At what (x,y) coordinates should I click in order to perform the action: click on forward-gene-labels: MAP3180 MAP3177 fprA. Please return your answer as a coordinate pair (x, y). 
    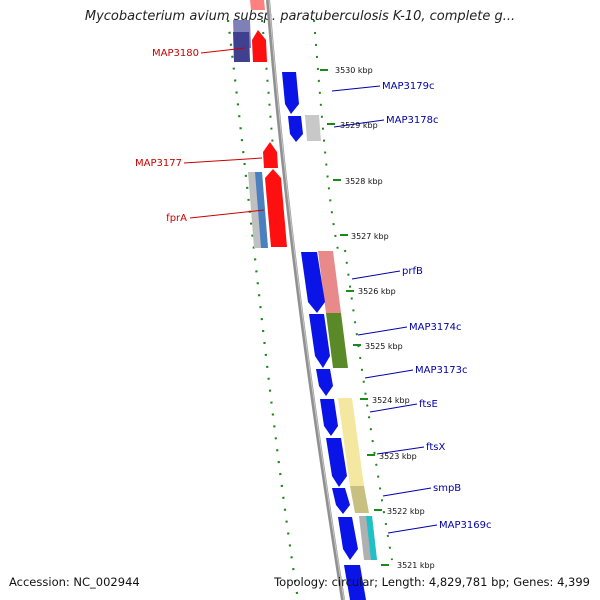
    Looking at the image, I should click on (200, 135).